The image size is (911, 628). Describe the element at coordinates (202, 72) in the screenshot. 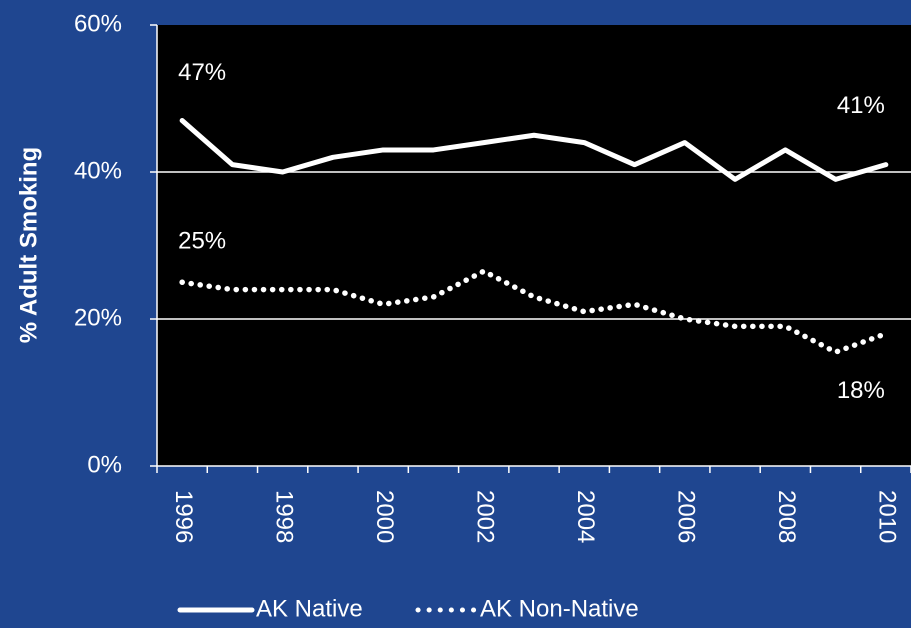

I see `data-label: 47%` at that location.